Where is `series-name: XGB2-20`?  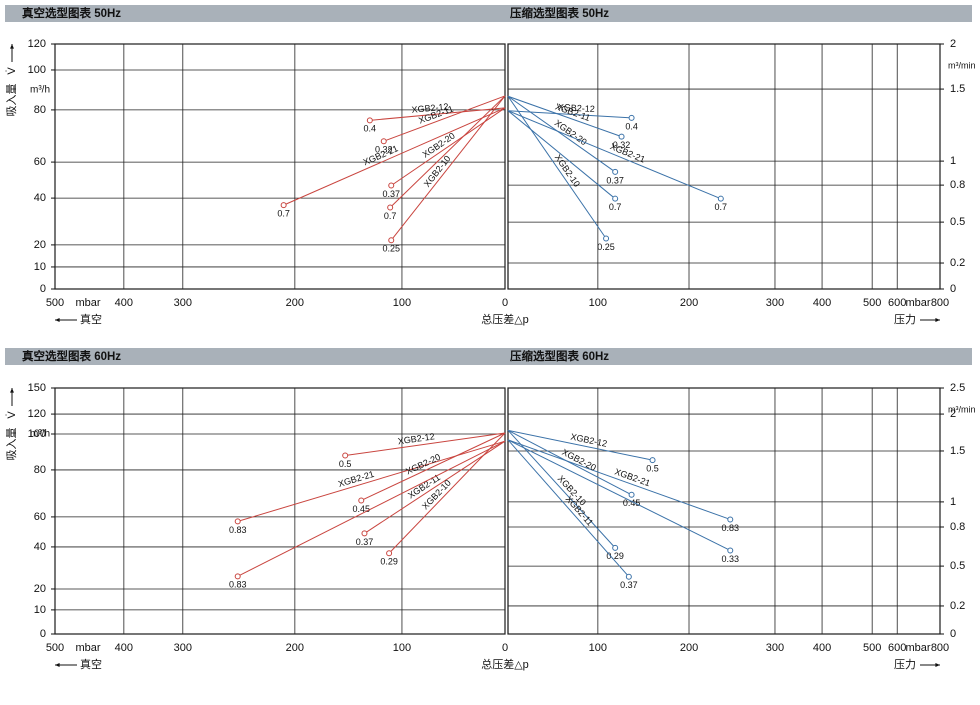
series-name: XGB2-20 is located at coordinates (571, 133).